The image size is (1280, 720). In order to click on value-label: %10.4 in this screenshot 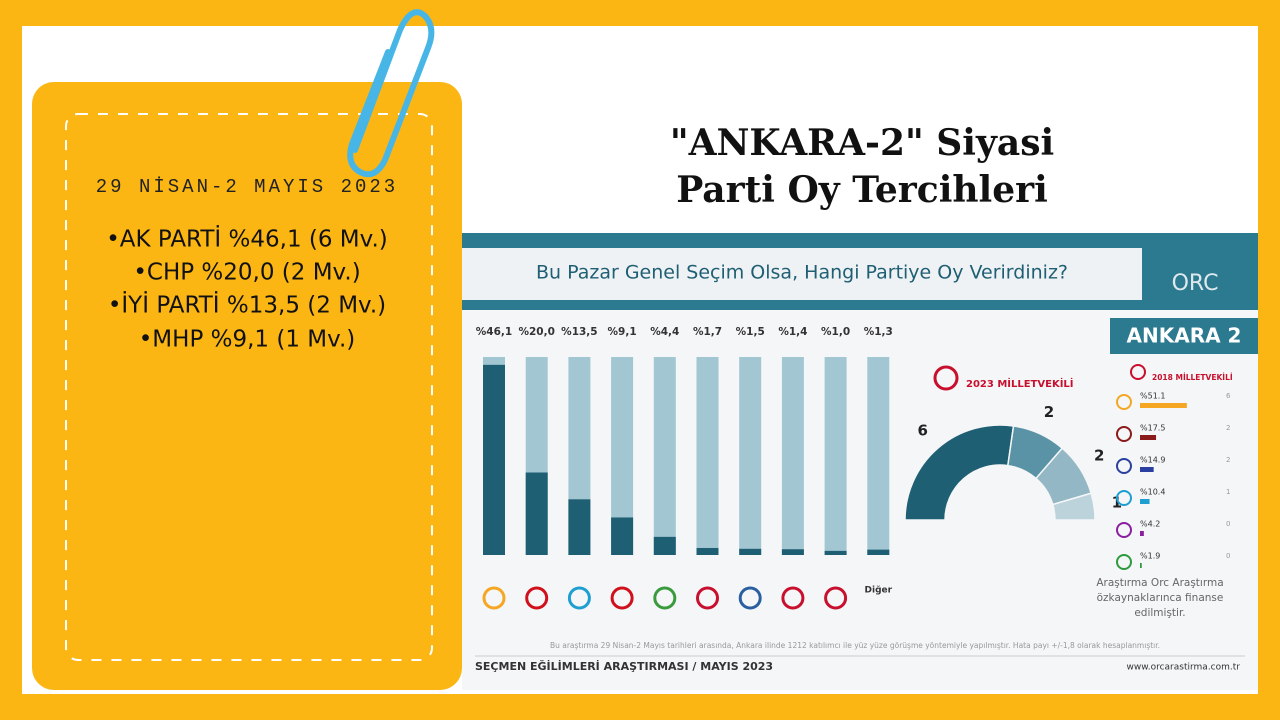, I will do `click(1152, 492)`.